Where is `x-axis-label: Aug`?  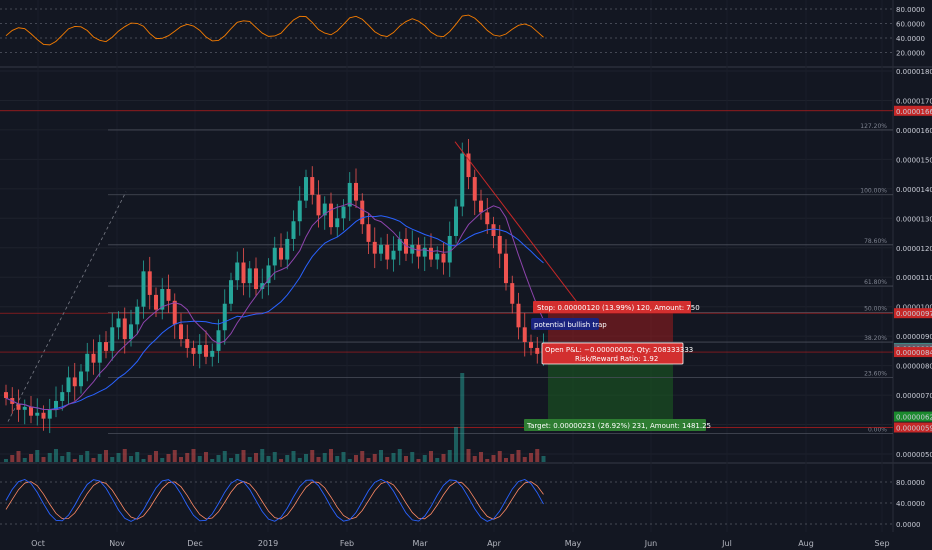
x-axis-label: Aug is located at coordinates (806, 543).